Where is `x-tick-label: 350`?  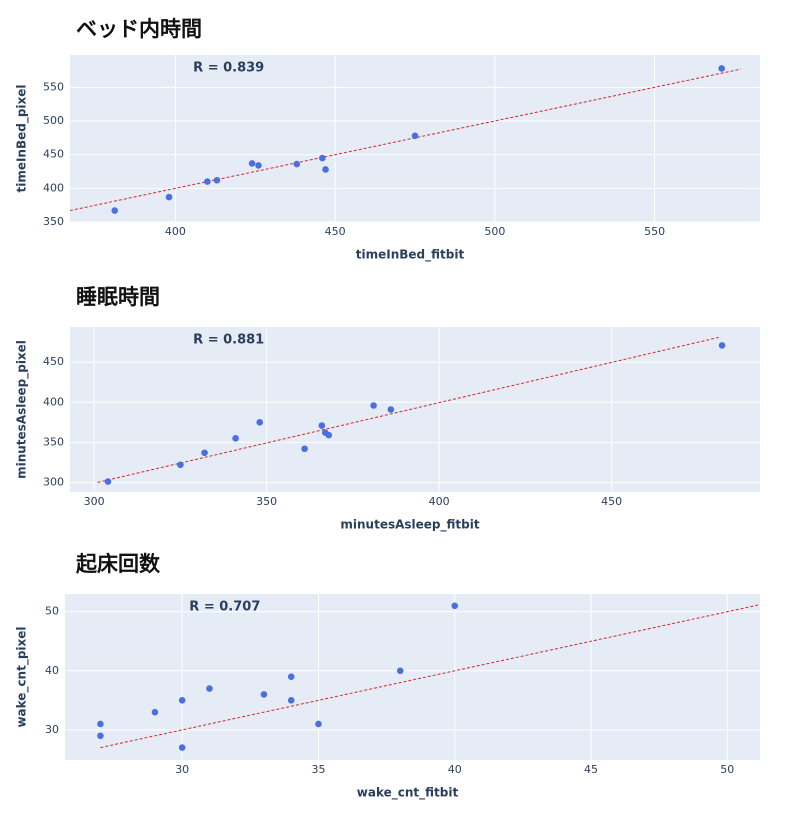
x-tick-label: 350 is located at coordinates (266, 501).